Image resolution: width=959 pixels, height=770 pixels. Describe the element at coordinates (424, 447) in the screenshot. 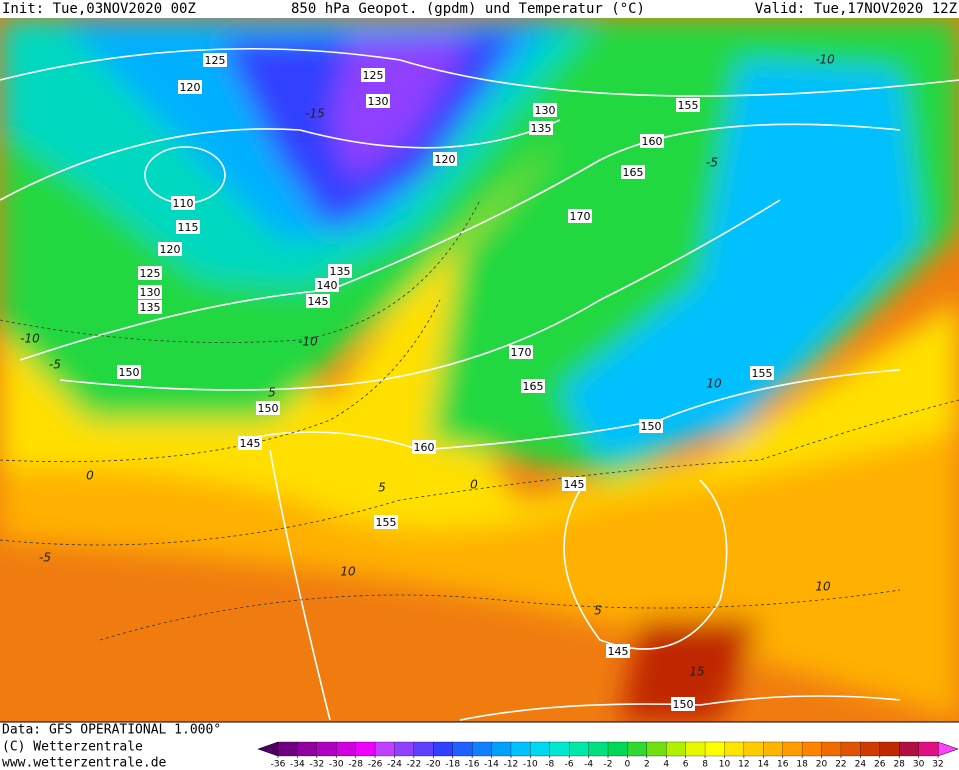

I see `geopotential-label: 160` at that location.